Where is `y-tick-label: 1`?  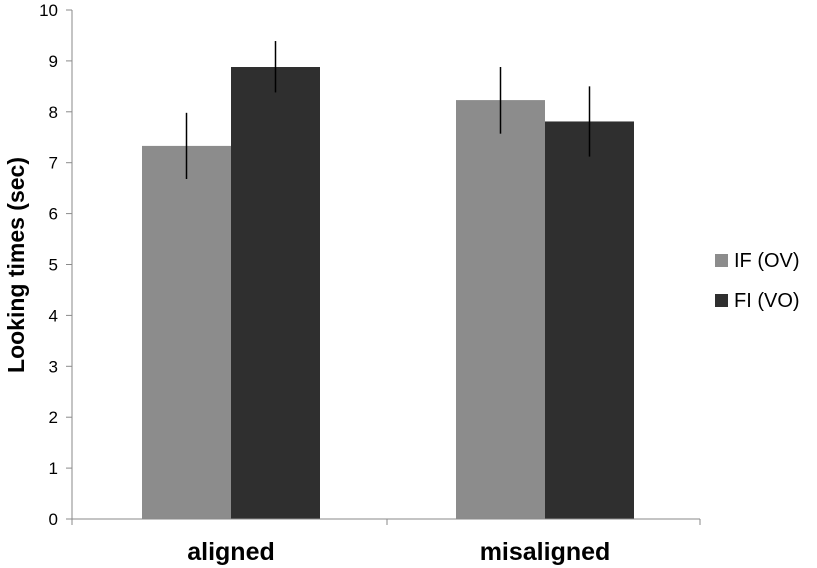 y-tick-label: 1 is located at coordinates (53, 468).